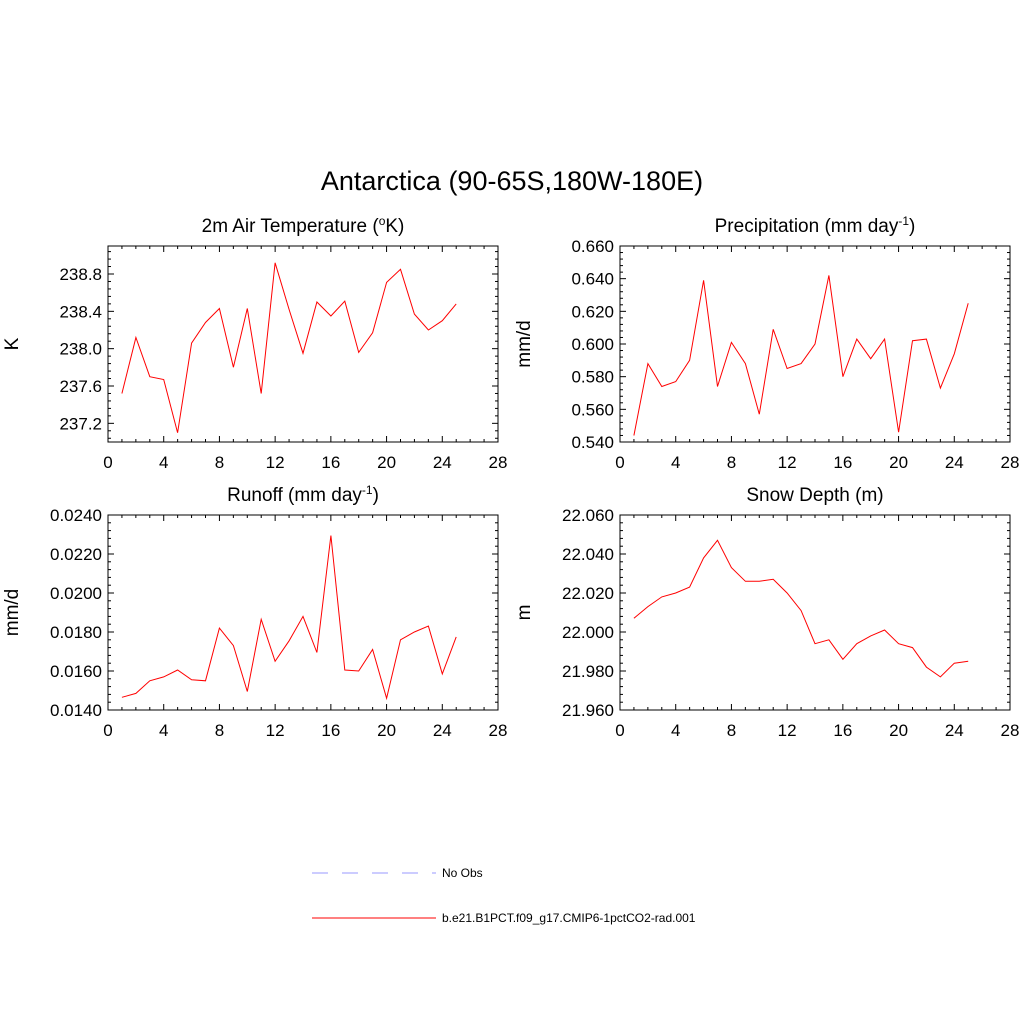 Image resolution: width=1024 pixels, height=1024 pixels. Describe the element at coordinates (807, 226) in the screenshot. I see `panel-title-text: Precipitation (mm day` at that location.